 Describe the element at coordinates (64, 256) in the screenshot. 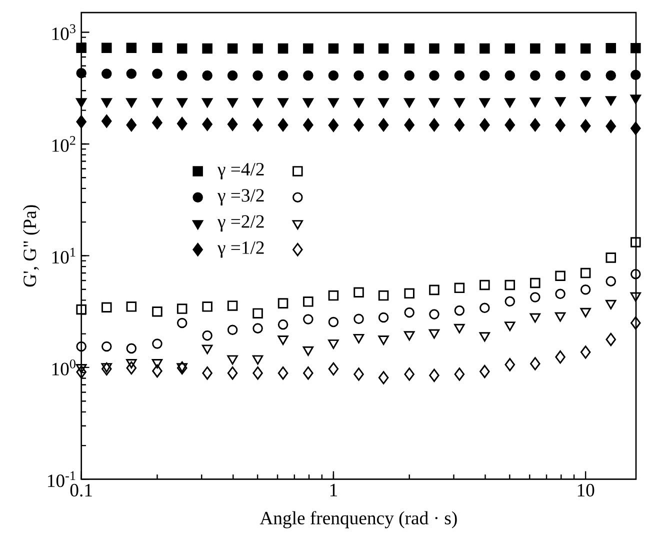

I see `y-tick-label: 10$^{1}$` at that location.